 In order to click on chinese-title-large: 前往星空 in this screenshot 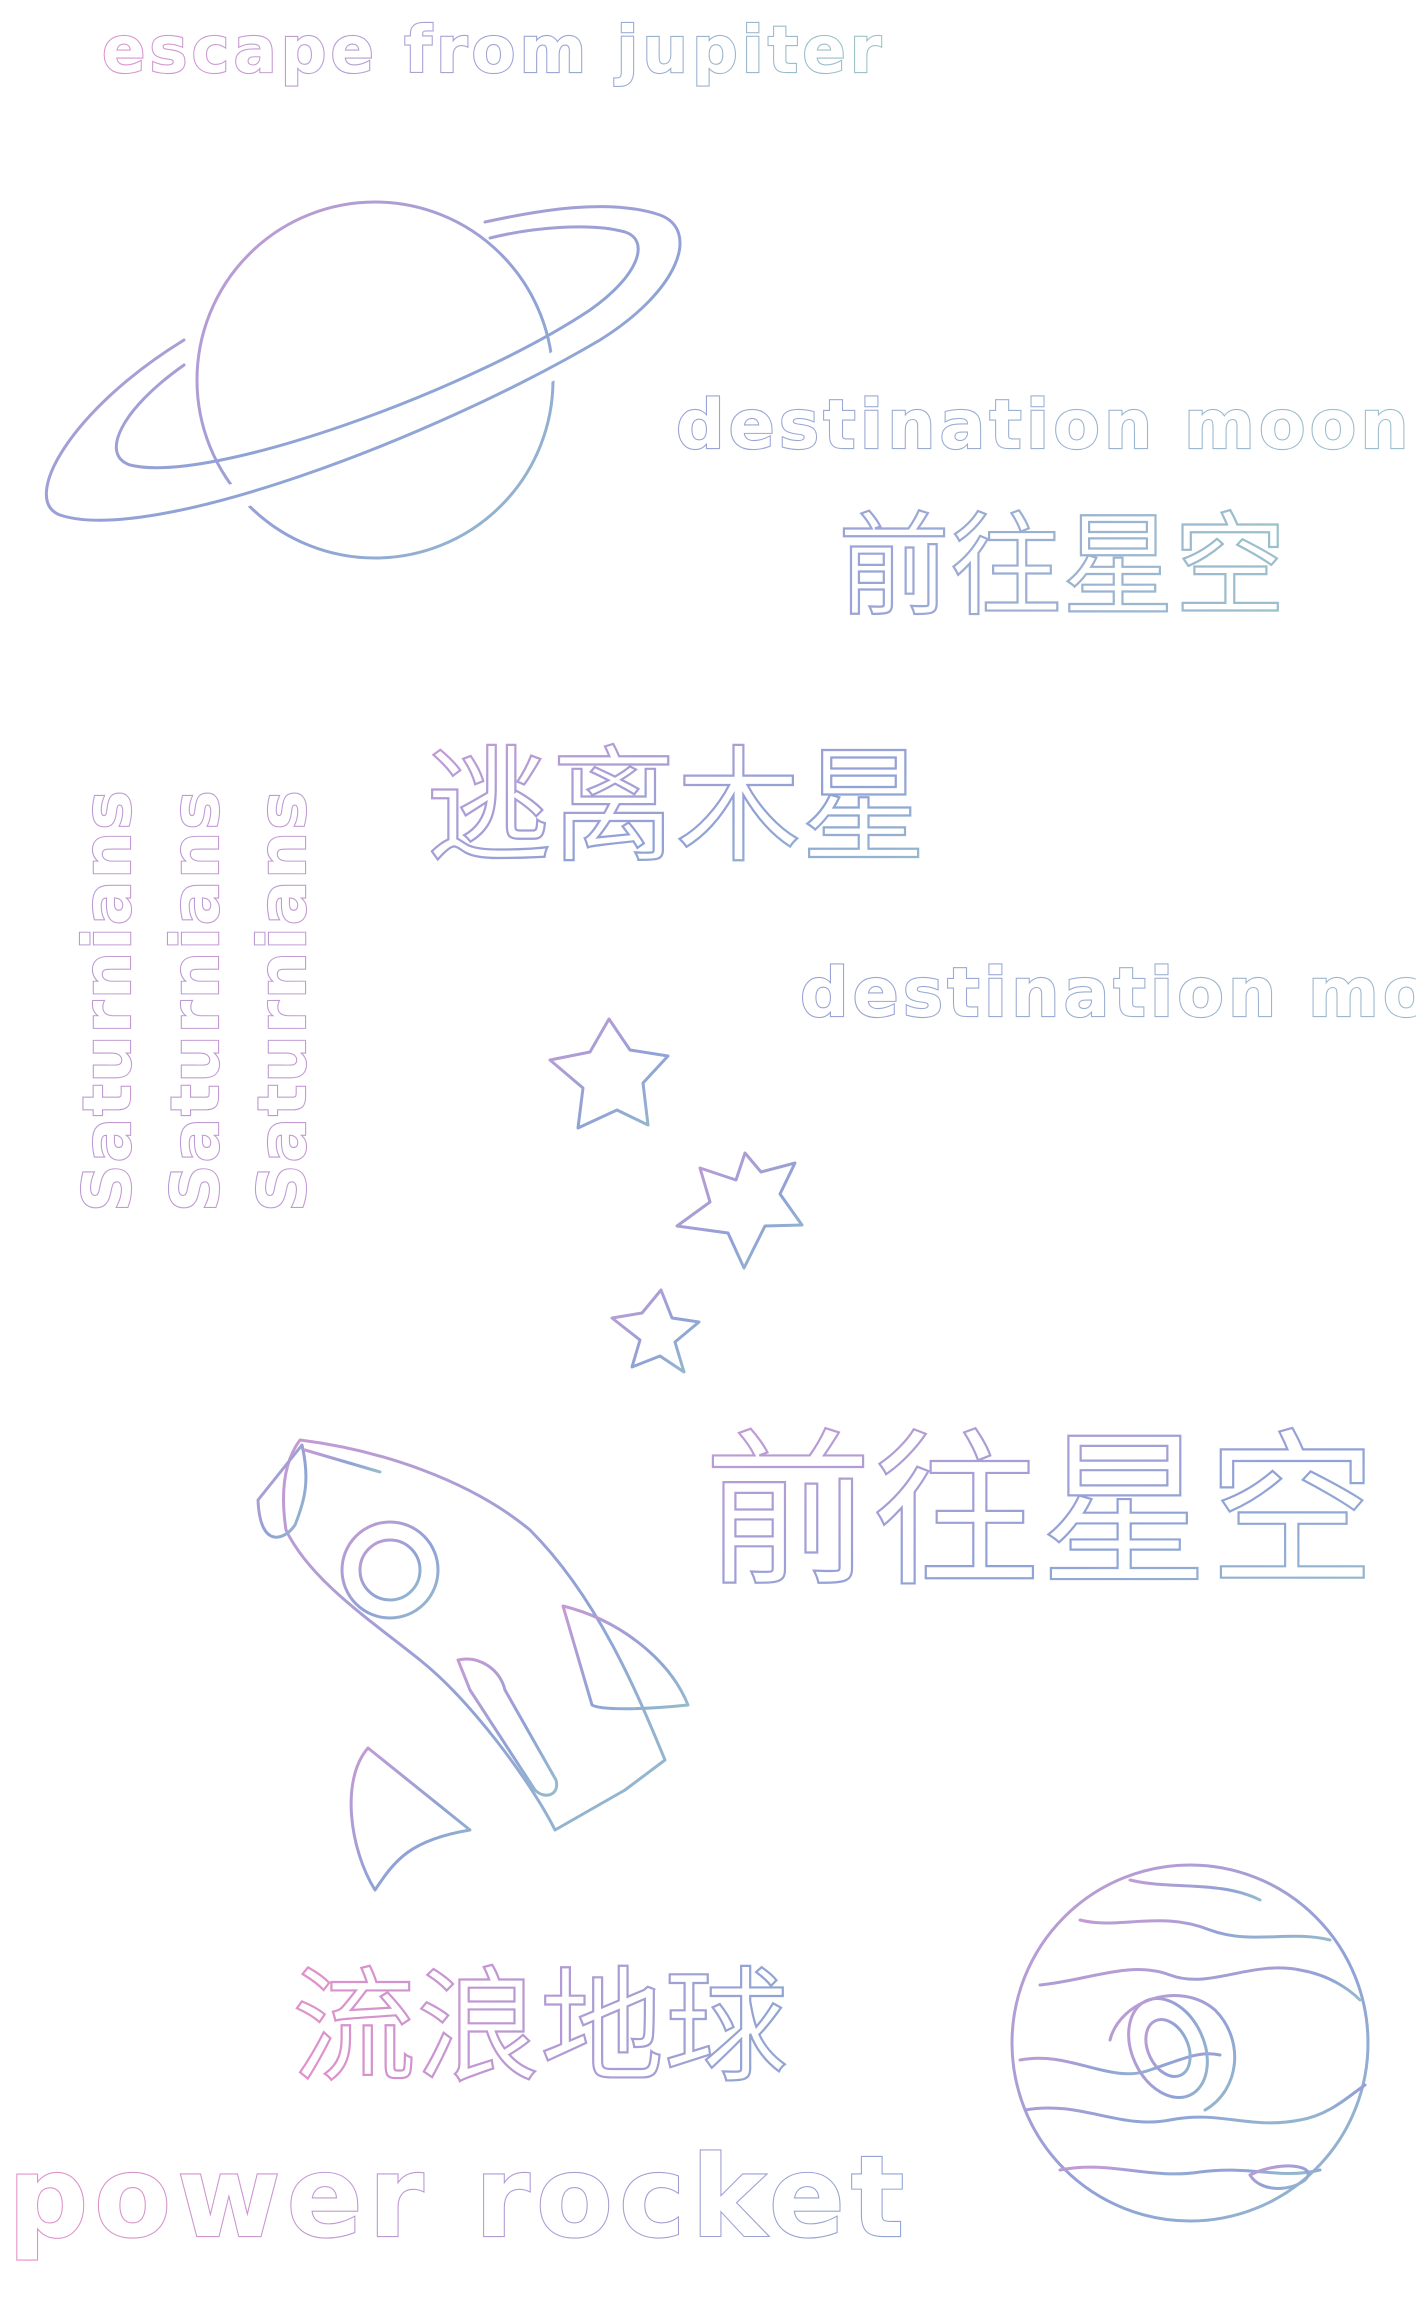, I will do `click(1040, 1512)`.